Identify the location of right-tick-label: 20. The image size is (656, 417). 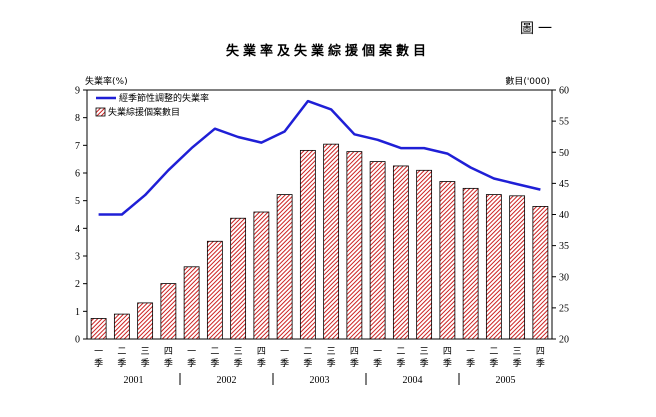
(564, 340).